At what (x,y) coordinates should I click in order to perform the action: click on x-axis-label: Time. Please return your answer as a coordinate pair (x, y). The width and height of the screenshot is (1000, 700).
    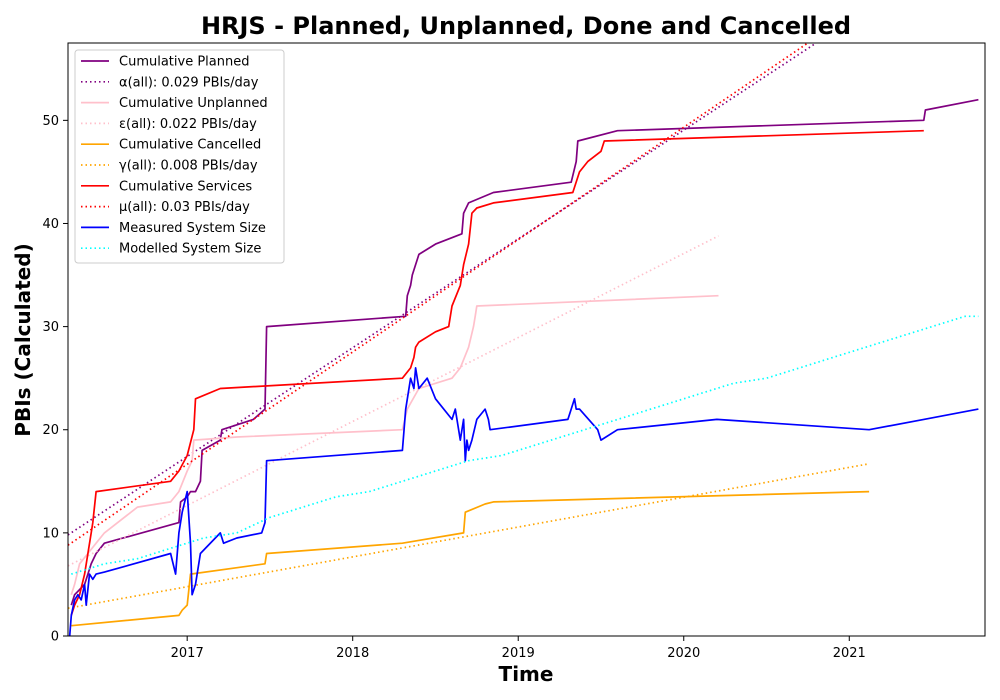
    Looking at the image, I should click on (526, 674).